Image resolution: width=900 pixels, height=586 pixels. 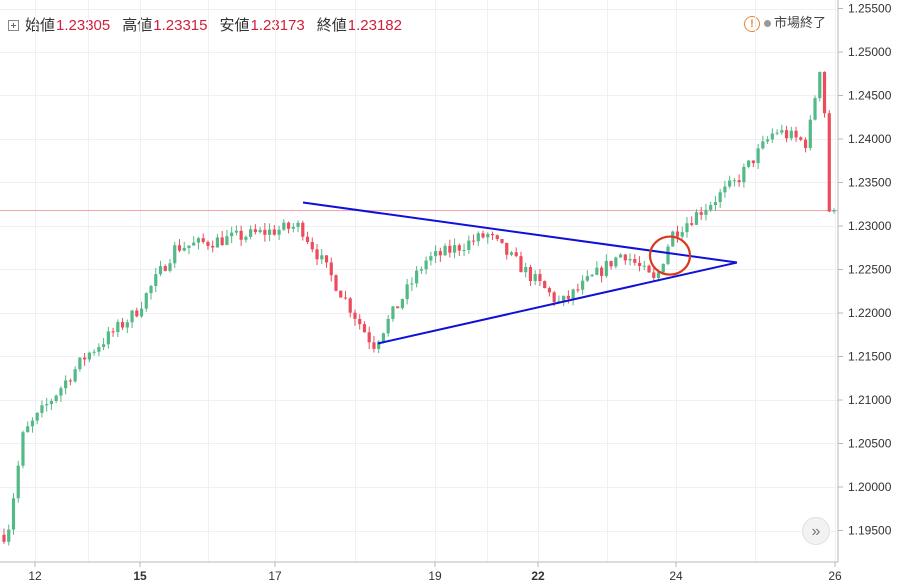 I want to click on price-tick-label: 1.22500, so click(x=870, y=270).